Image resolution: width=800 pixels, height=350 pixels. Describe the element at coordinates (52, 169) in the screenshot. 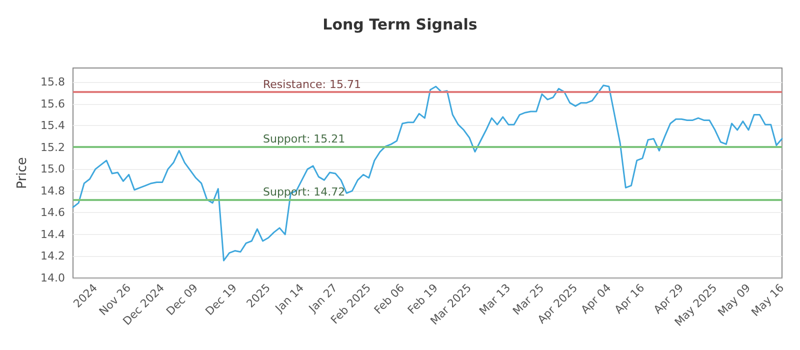

I see `y-tick-label: 15.0` at that location.